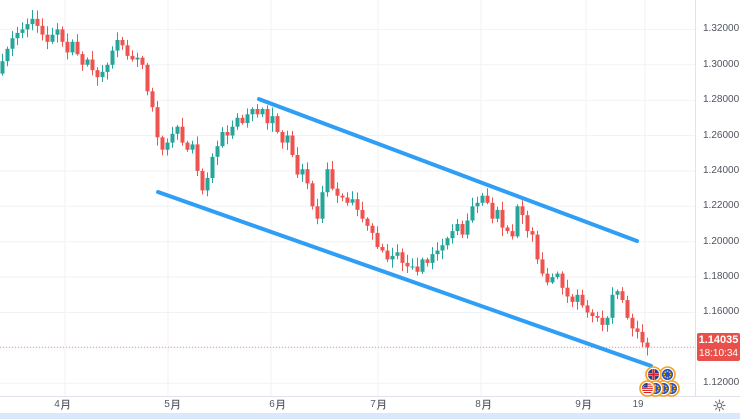  I want to click on price-axis-label: 1.20000, so click(721, 241).